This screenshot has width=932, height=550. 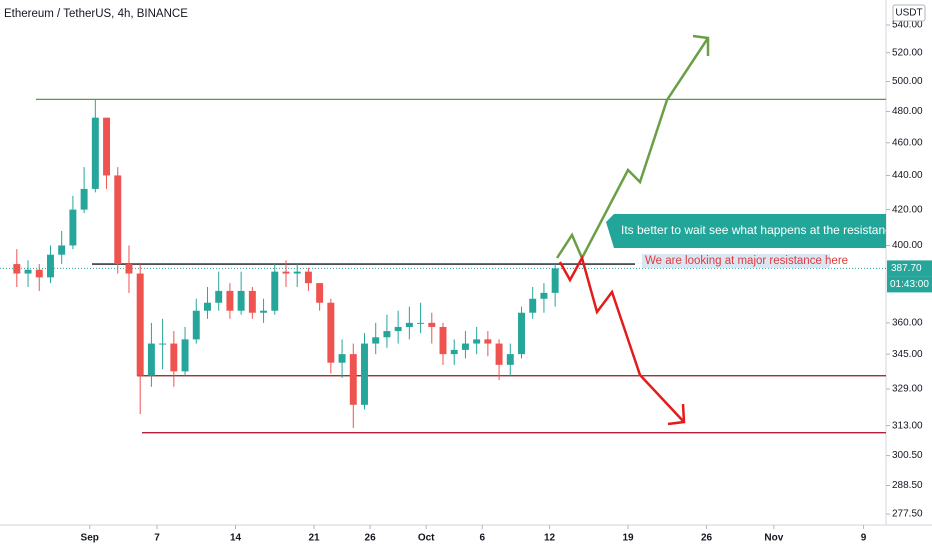 What do you see at coordinates (907, 514) in the screenshot?
I see `y-tick-label: 277.50` at bounding box center [907, 514].